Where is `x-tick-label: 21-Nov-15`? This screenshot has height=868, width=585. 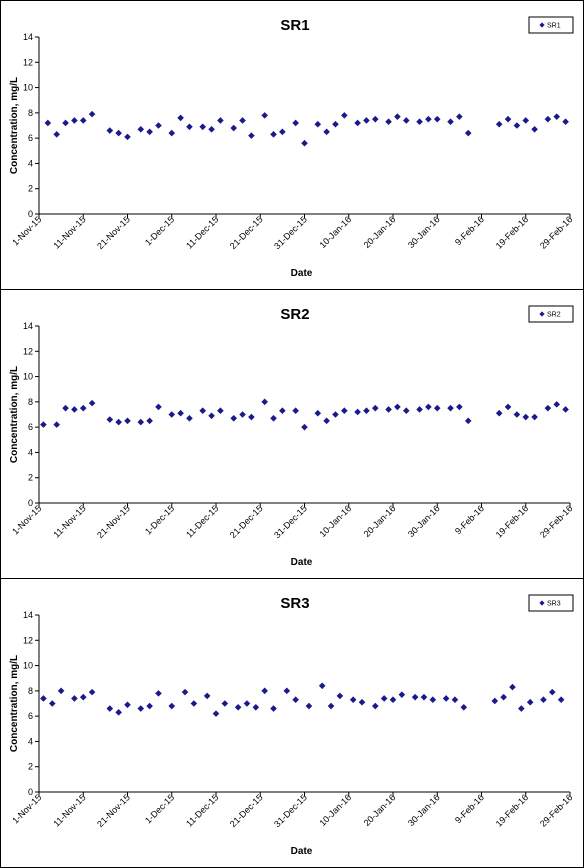
x-tick-label: 21-Nov-15 is located at coordinates (113, 521).